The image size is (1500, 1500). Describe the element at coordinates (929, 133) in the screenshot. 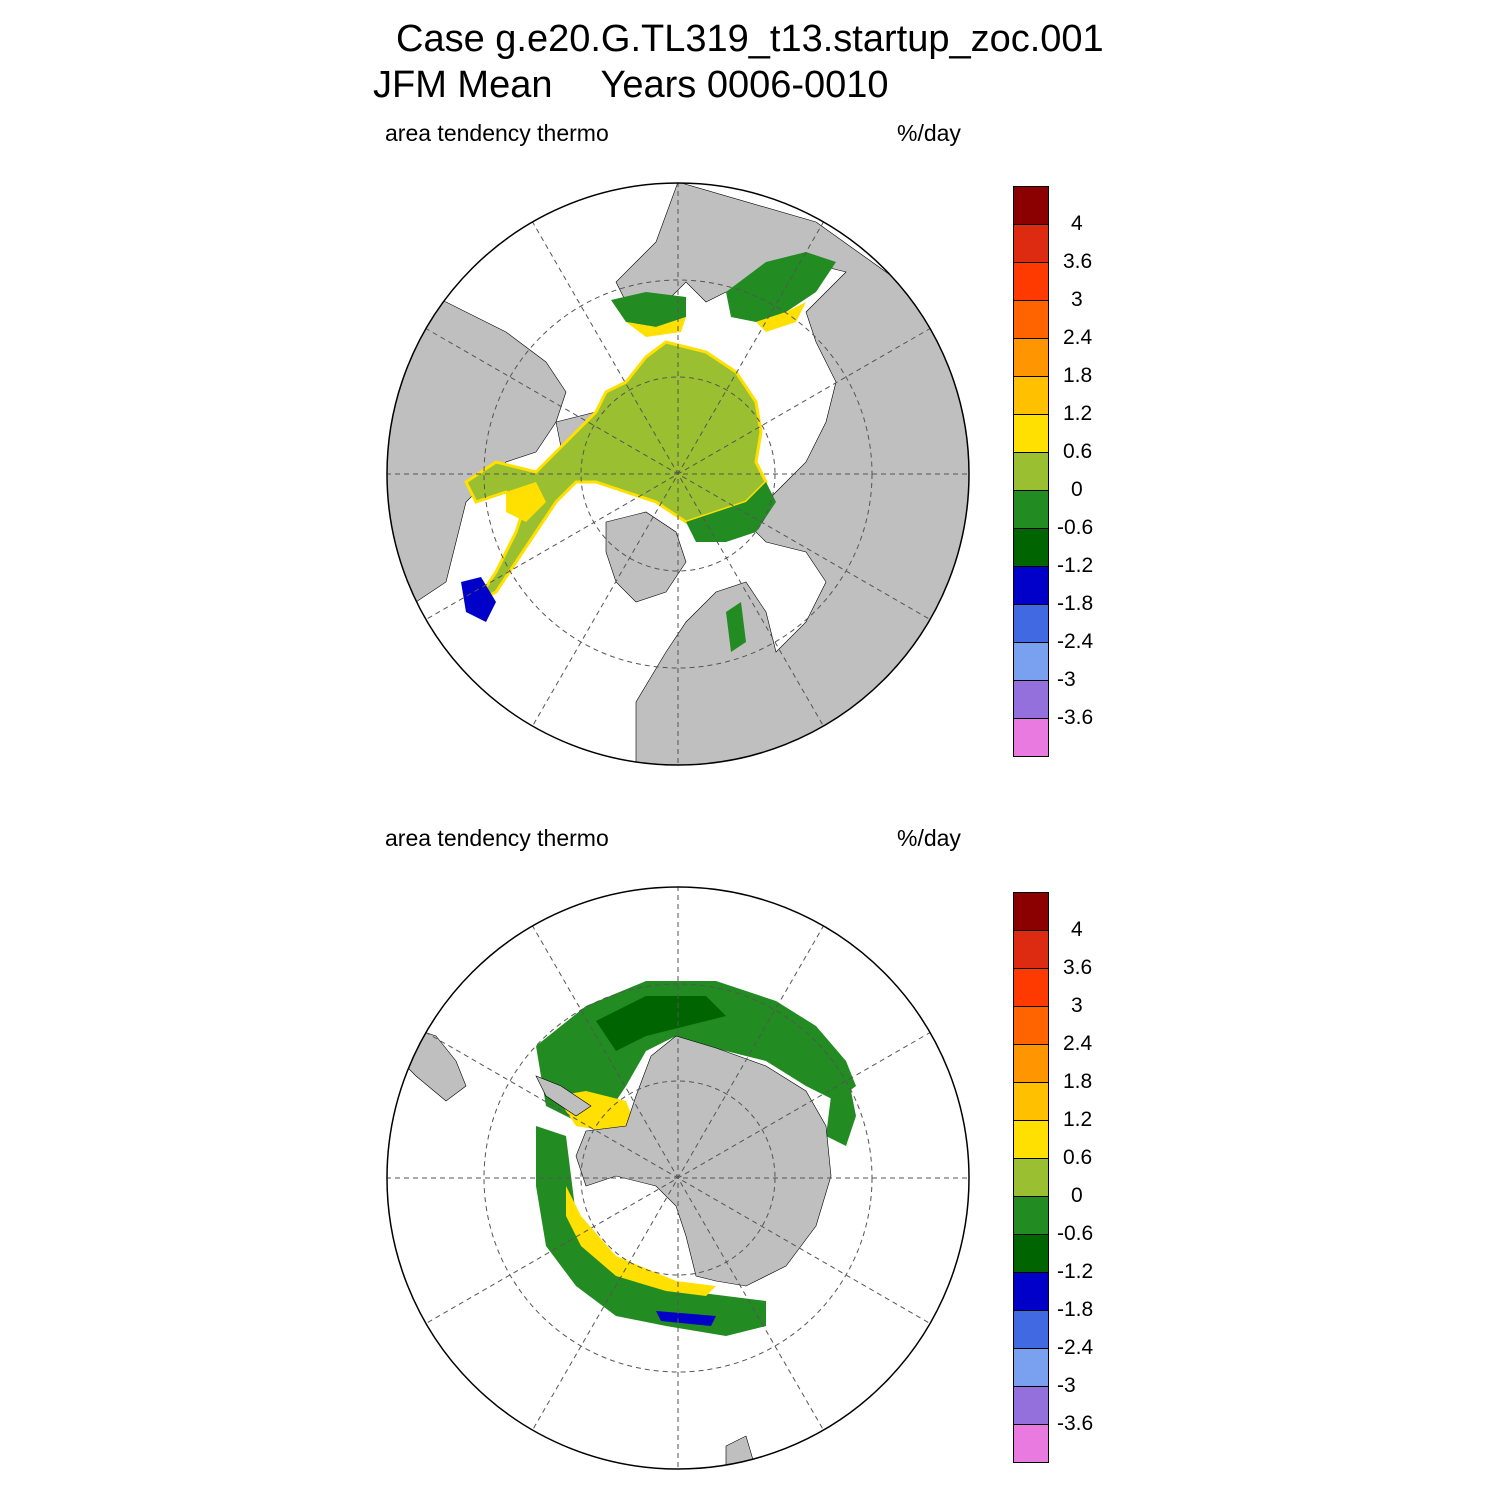

I see `north-panel-unit-label: %/day` at that location.